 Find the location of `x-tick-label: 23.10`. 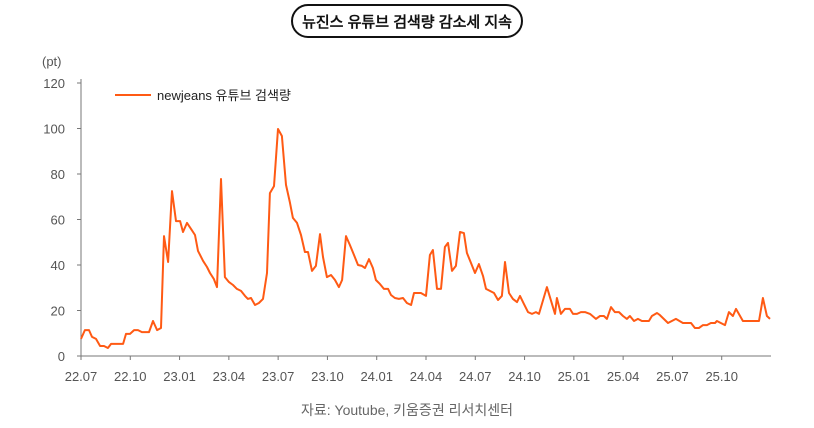

x-tick-label: 23.10 is located at coordinates (327, 376).